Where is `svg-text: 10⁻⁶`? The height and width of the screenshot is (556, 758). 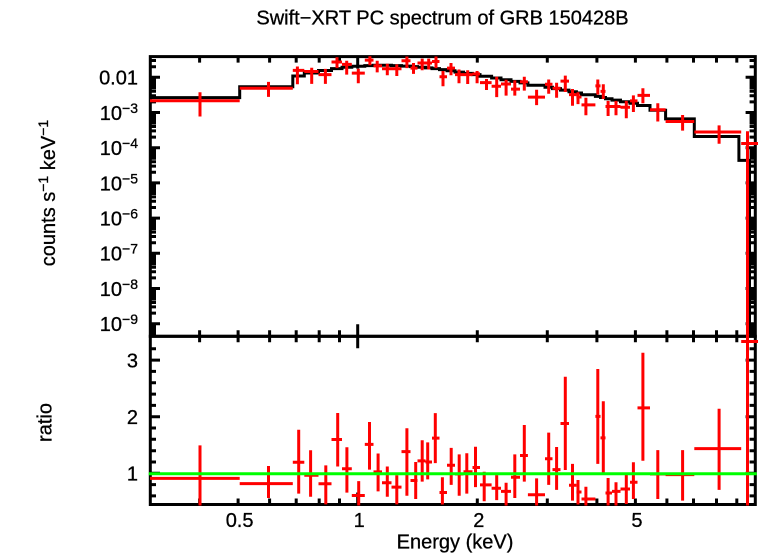
svg-text: 10⁻⁶ is located at coordinates (119, 218).